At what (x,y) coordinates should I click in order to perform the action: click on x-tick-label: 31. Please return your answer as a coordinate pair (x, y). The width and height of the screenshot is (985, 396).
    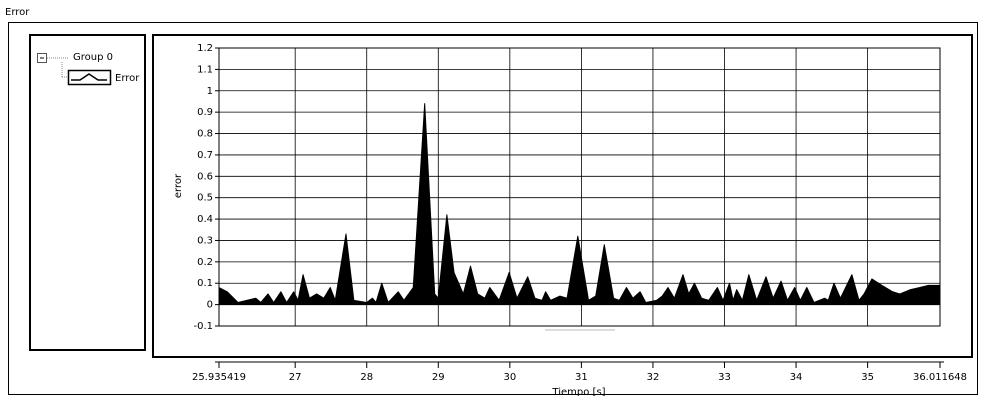
    Looking at the image, I should click on (581, 377).